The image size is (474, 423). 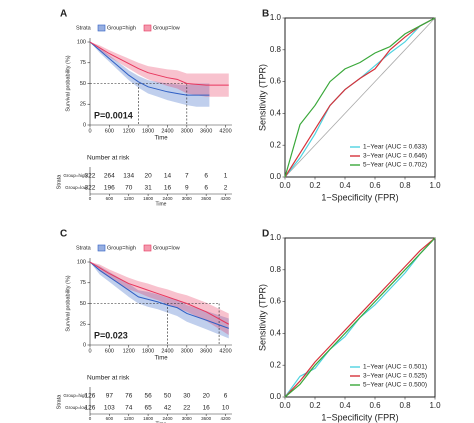 What do you see at coordinates (83, 325) in the screenshot?
I see `y-tick-label: 25` at bounding box center [83, 325].